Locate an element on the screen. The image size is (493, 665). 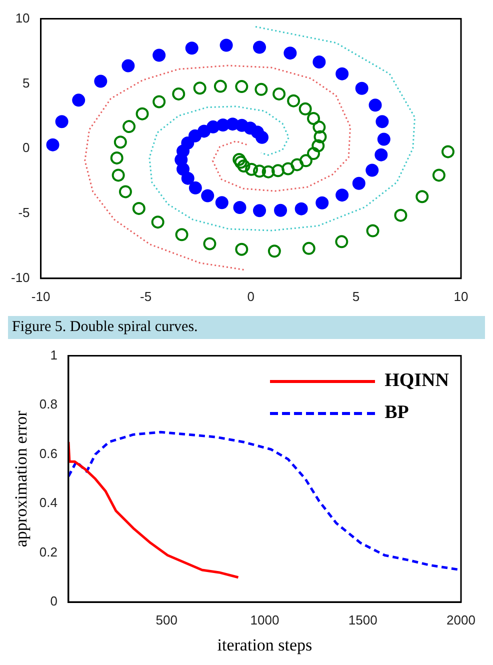
y-tick-label: 0.6 is located at coordinates (48, 453).